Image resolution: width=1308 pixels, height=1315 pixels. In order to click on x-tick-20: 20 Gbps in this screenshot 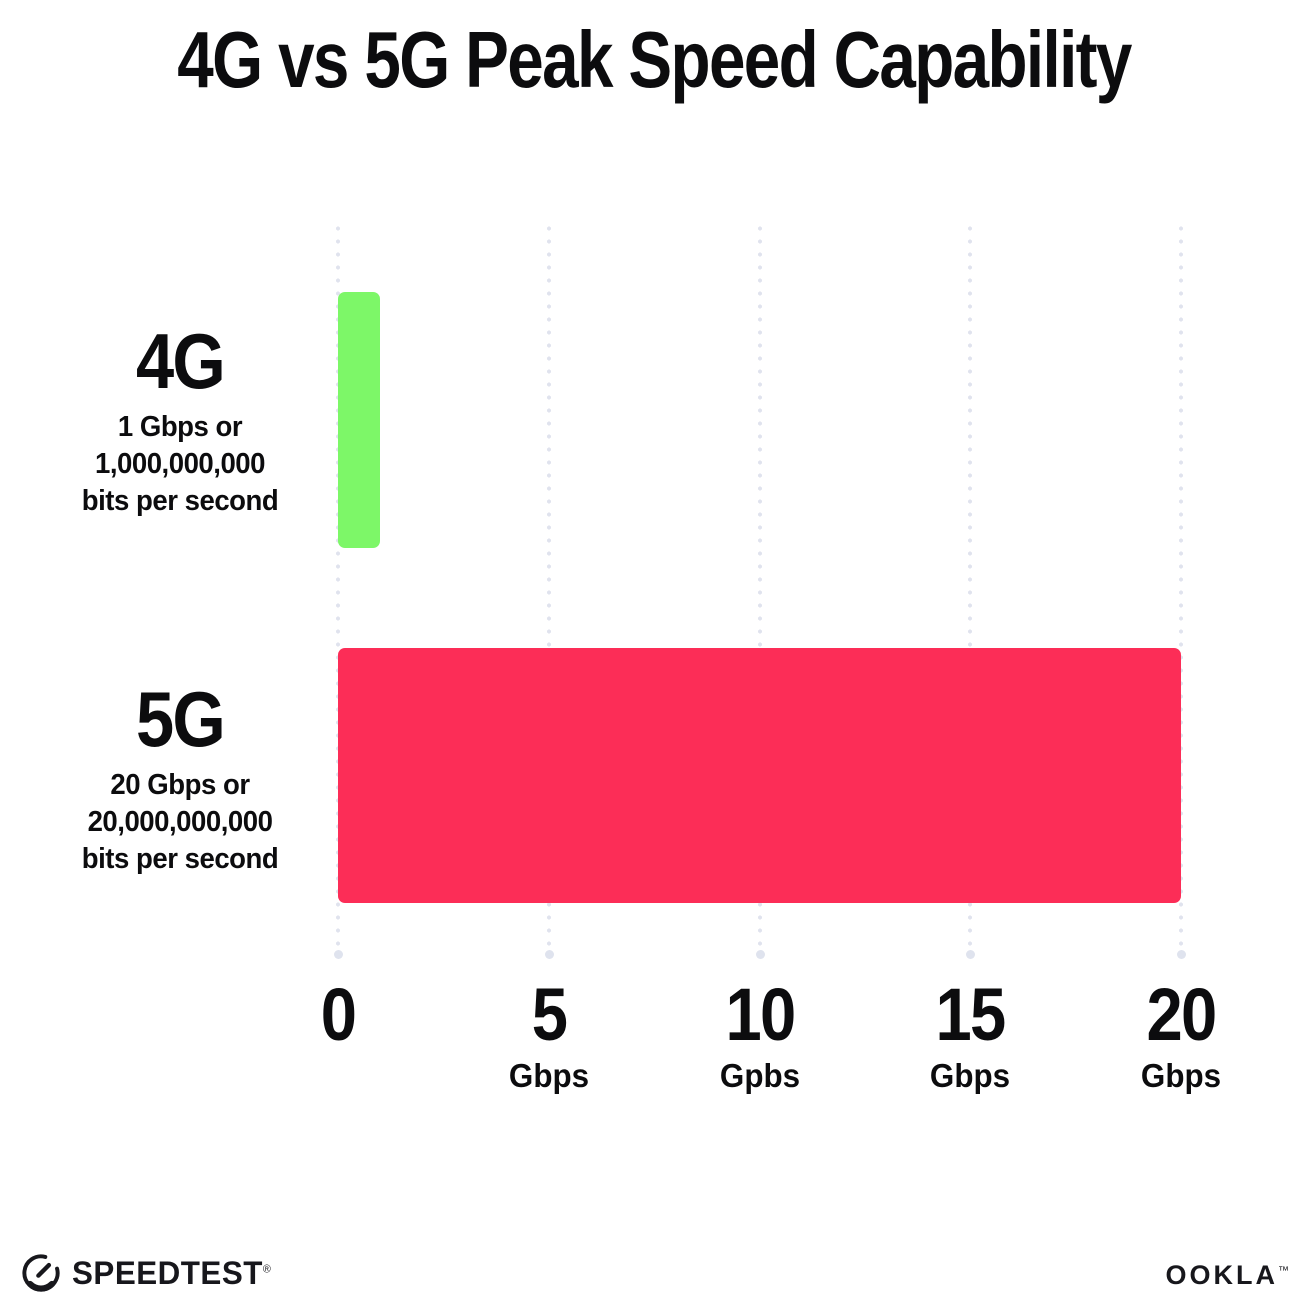, I will do `click(1181, 1035)`.